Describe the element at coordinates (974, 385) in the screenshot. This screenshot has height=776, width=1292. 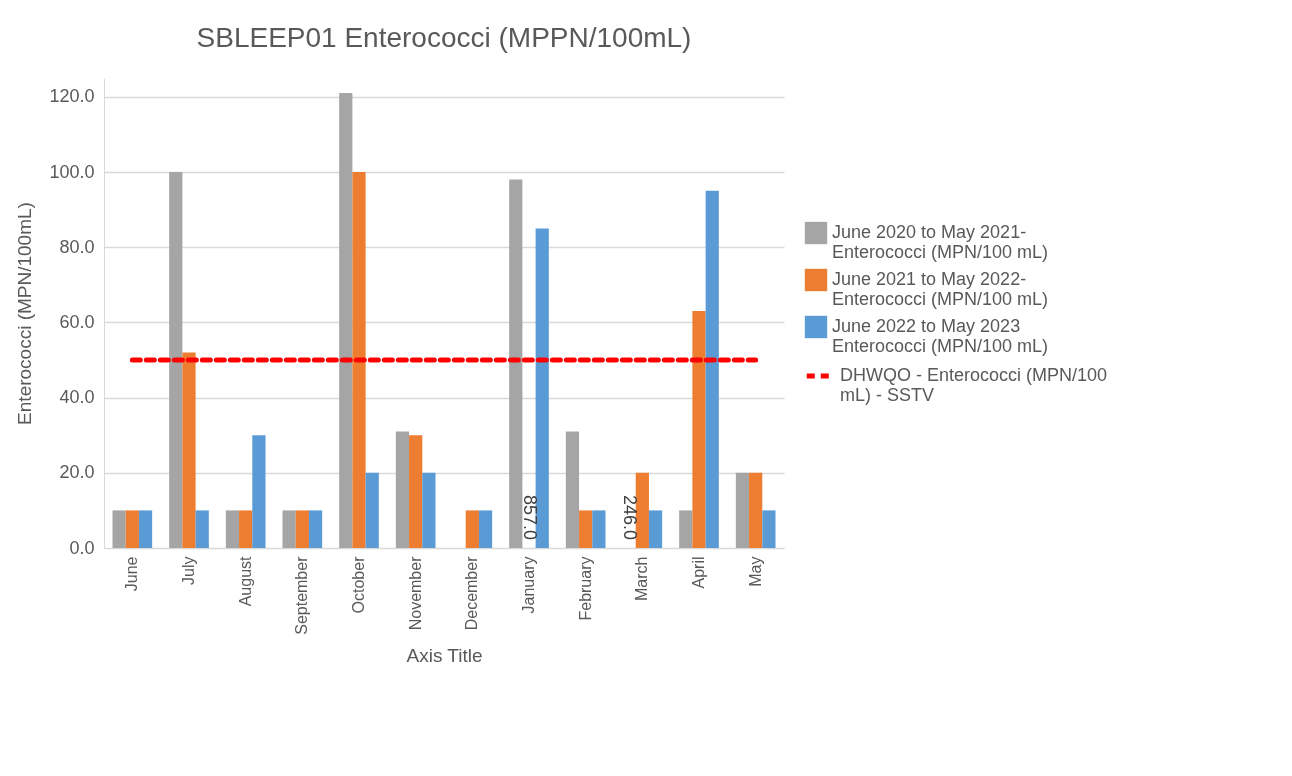
I see `legend-label: DHWQO - Enterococci (MPN/100 mL) - SSTV` at that location.